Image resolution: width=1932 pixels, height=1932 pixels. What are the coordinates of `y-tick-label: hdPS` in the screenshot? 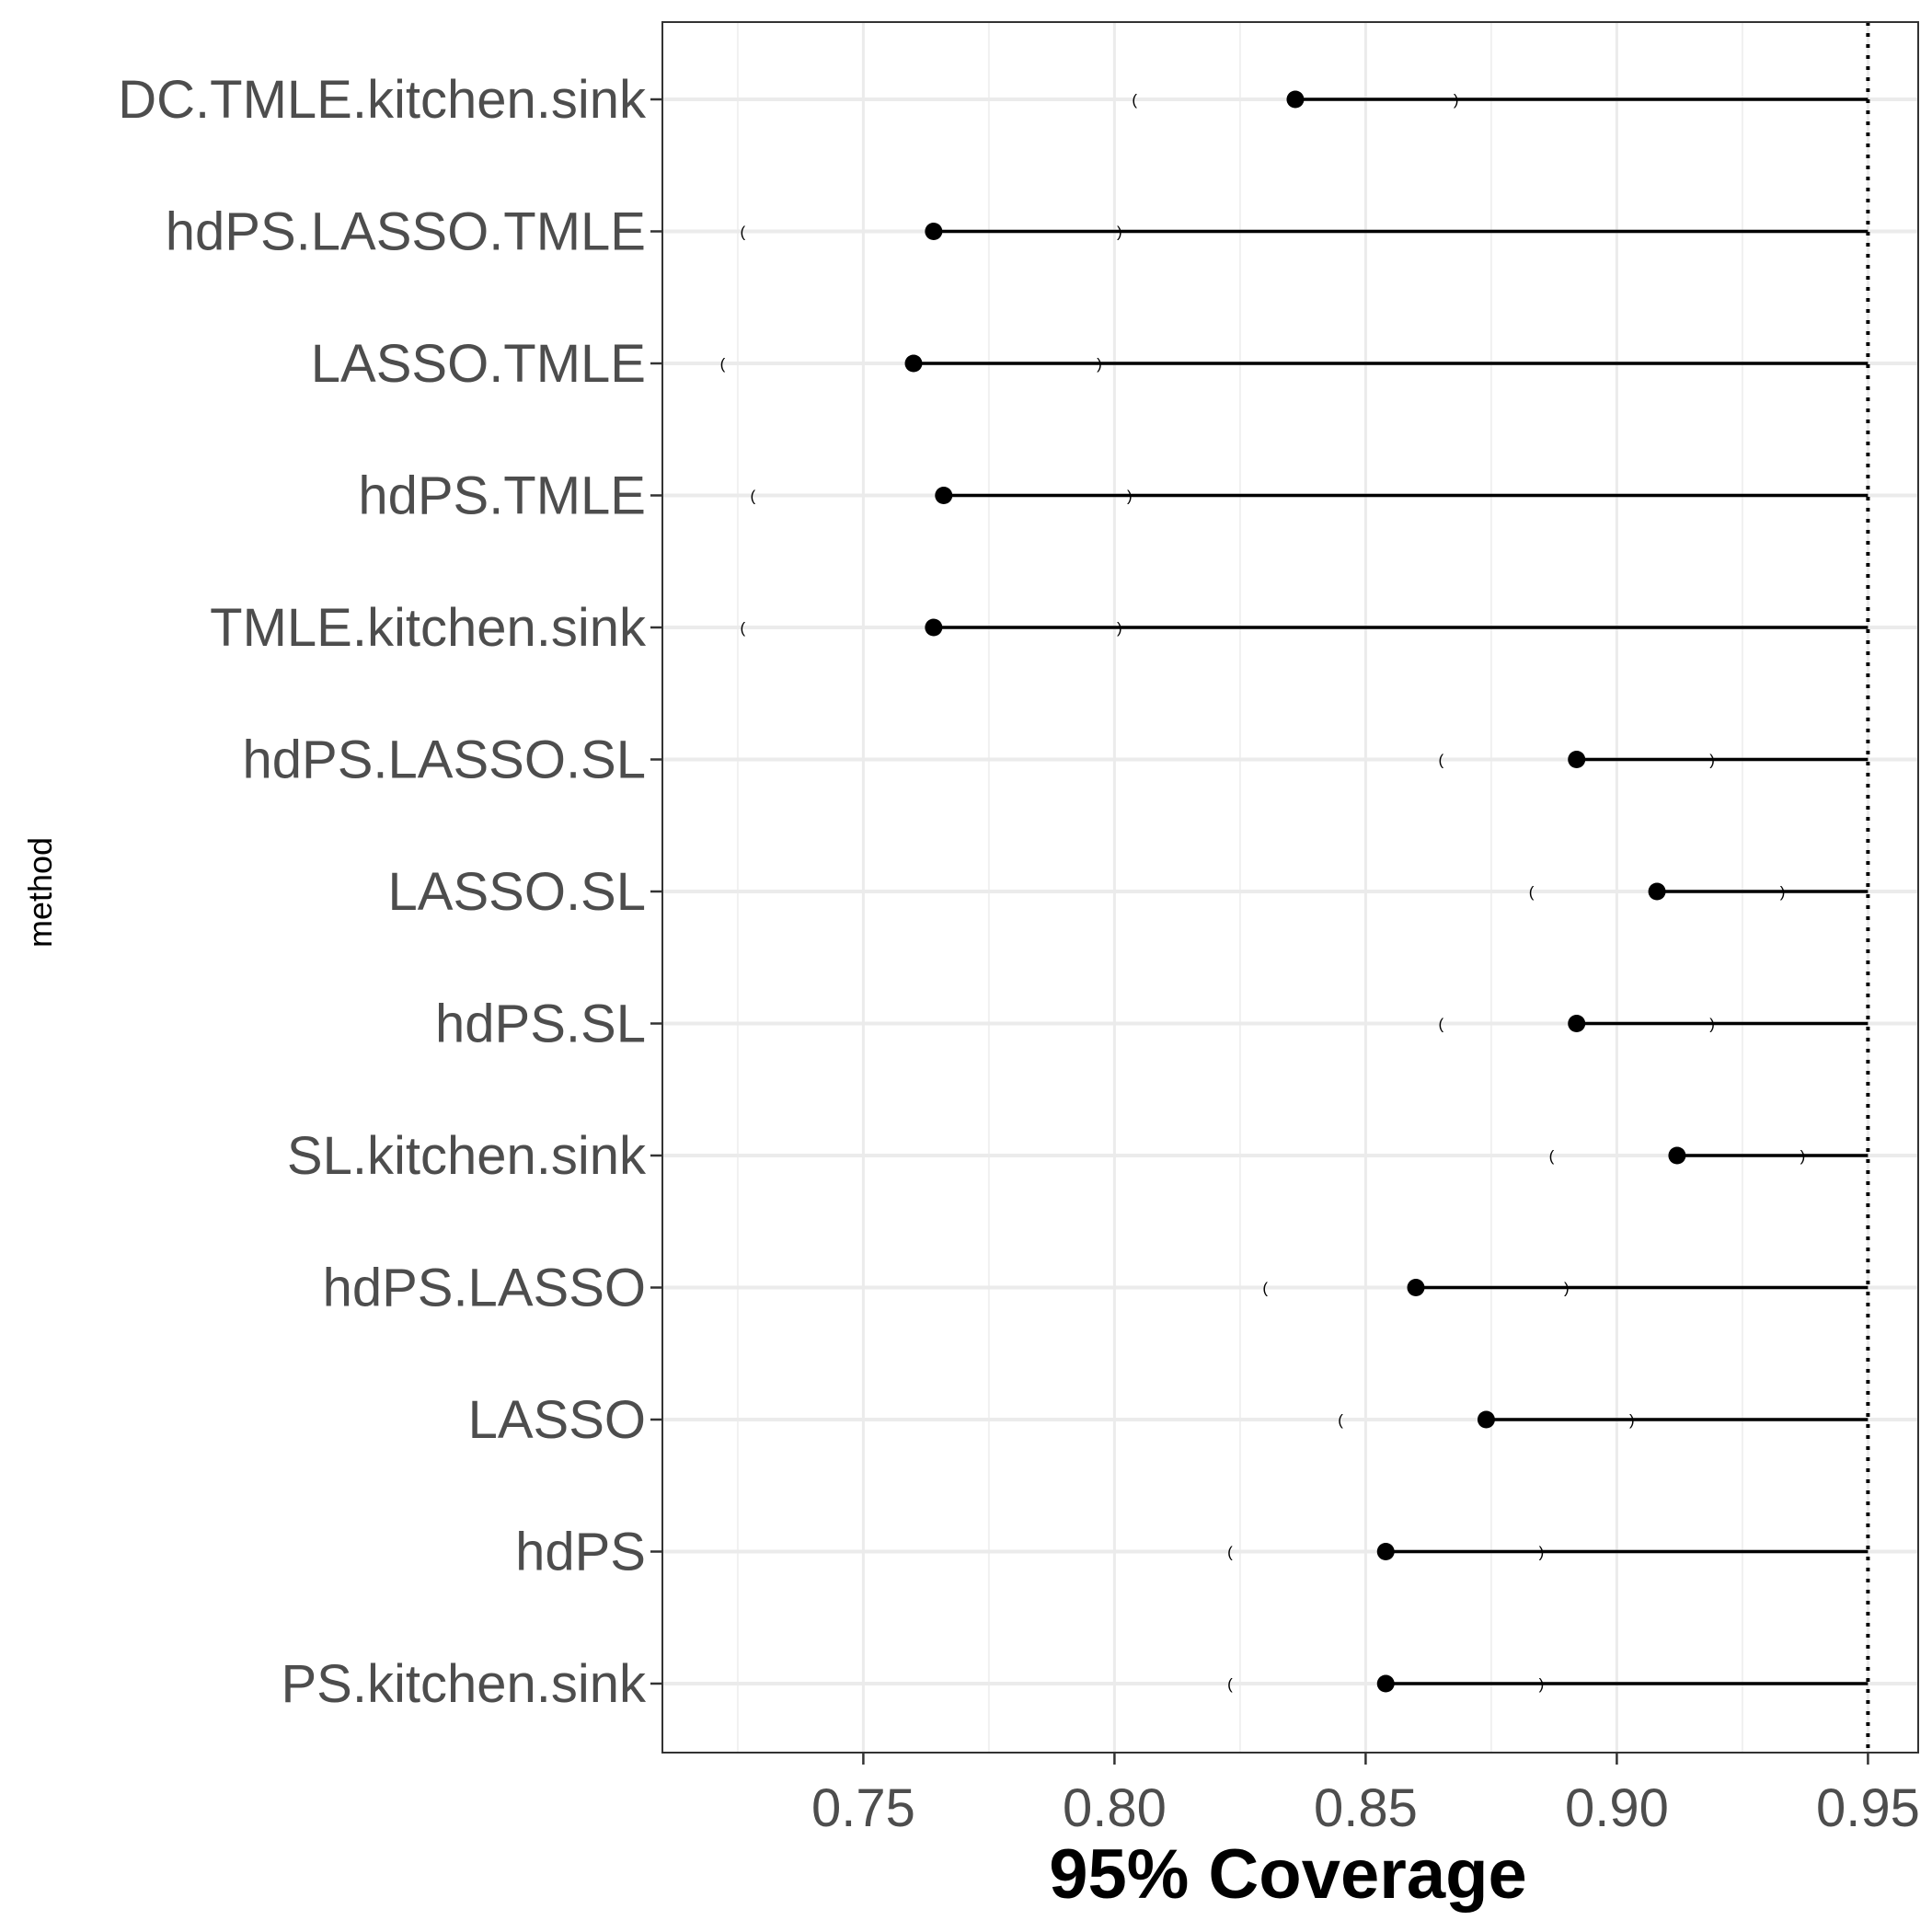 It's located at (580, 1552).